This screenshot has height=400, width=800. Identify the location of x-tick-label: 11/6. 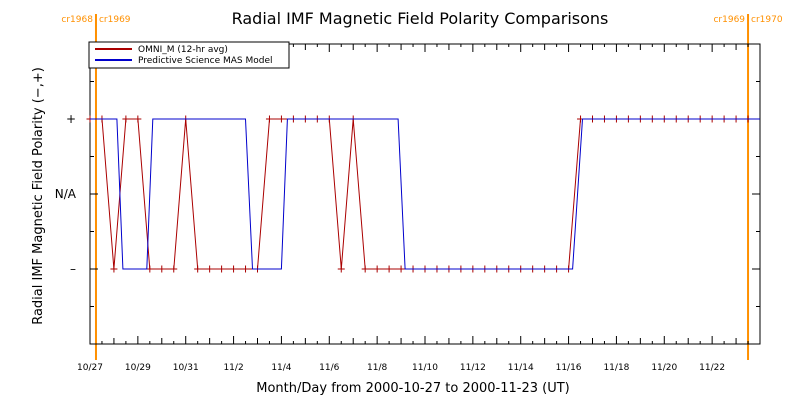
(329, 368).